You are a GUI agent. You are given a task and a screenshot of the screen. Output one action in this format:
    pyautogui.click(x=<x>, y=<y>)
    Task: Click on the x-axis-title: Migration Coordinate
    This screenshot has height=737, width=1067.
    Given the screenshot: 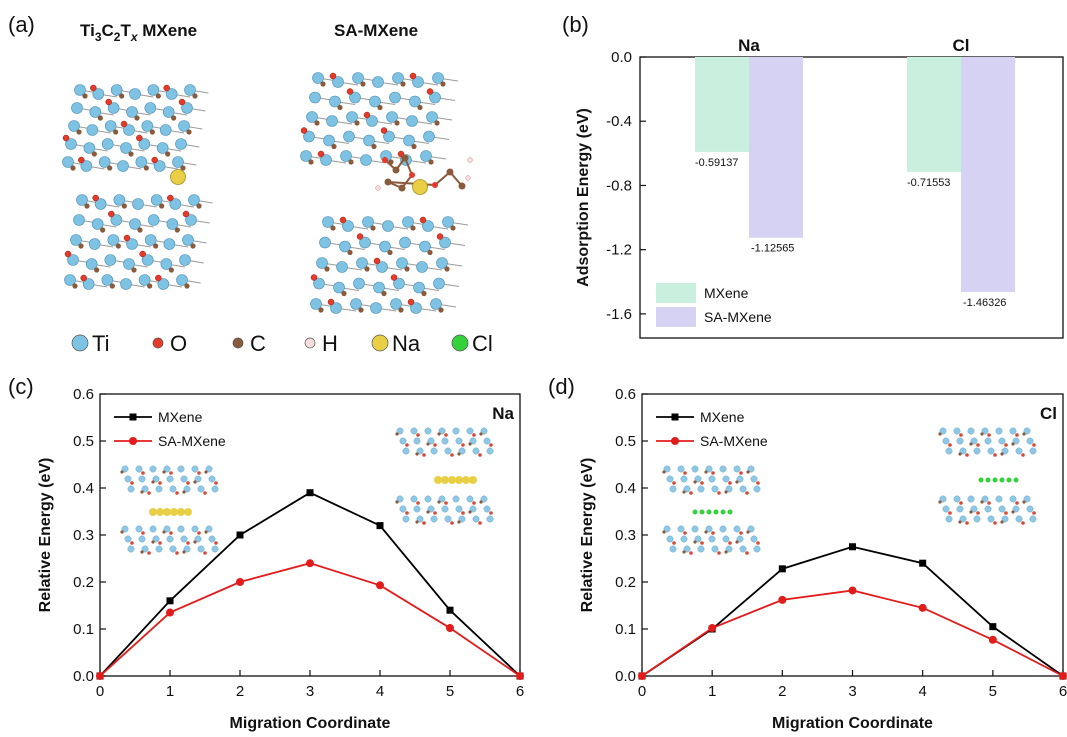 What is the action you would take?
    pyautogui.click(x=852, y=723)
    